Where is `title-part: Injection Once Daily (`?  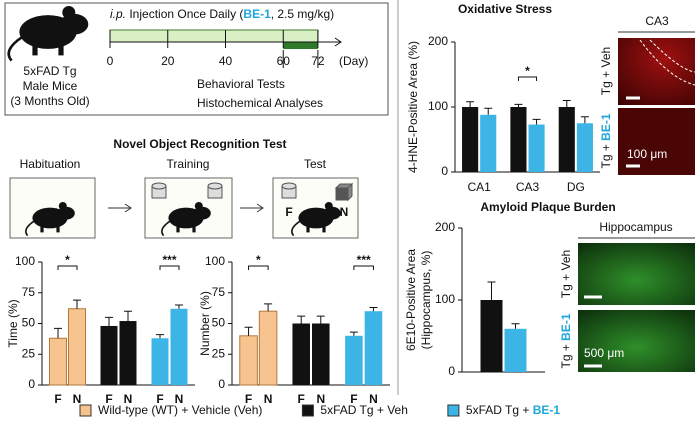
title-part: Injection Once Daily ( is located at coordinates (184, 14).